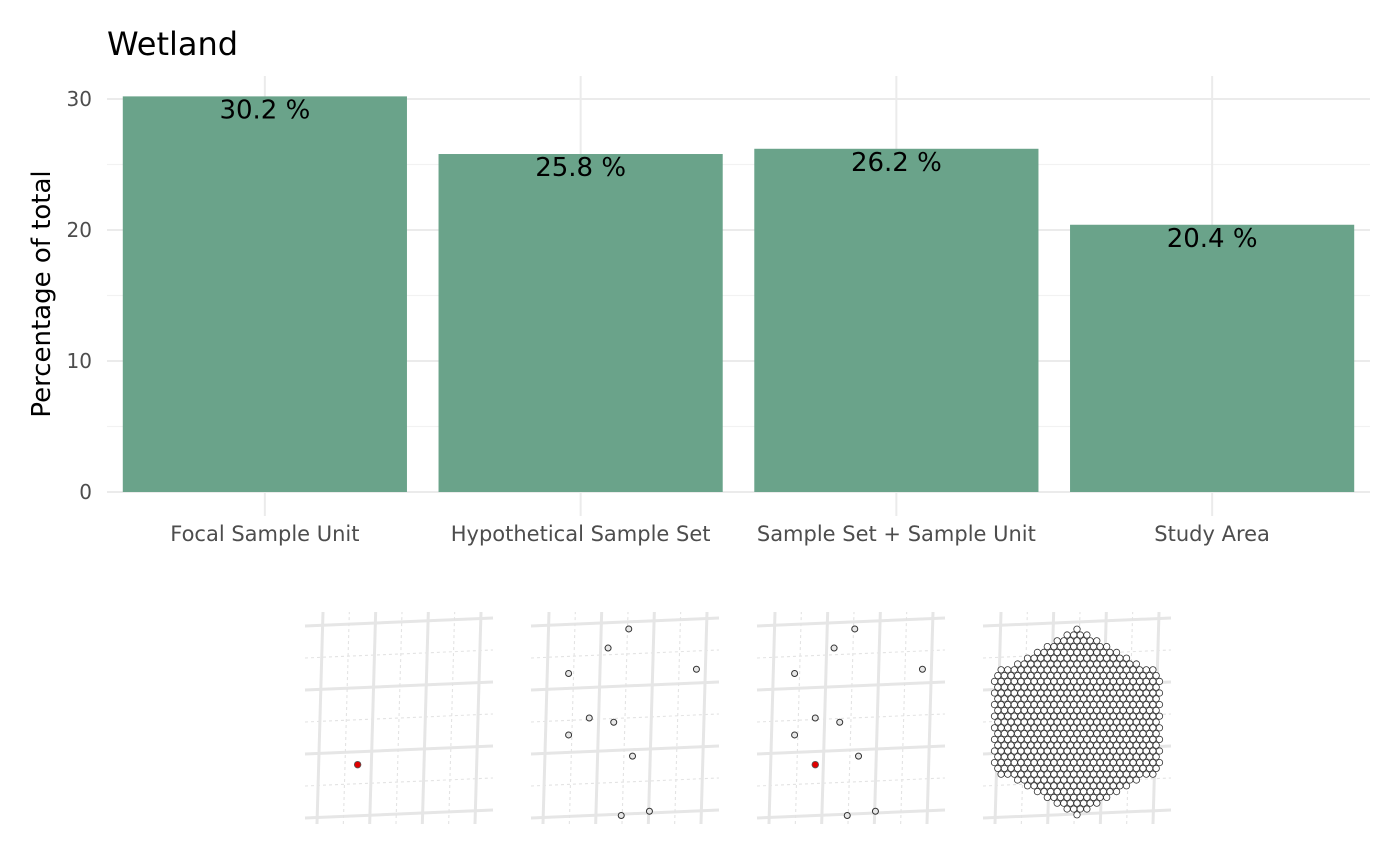 This screenshot has height=865, width=1400. I want to click on hypothetical-sample-set-map, so click(625, 718).